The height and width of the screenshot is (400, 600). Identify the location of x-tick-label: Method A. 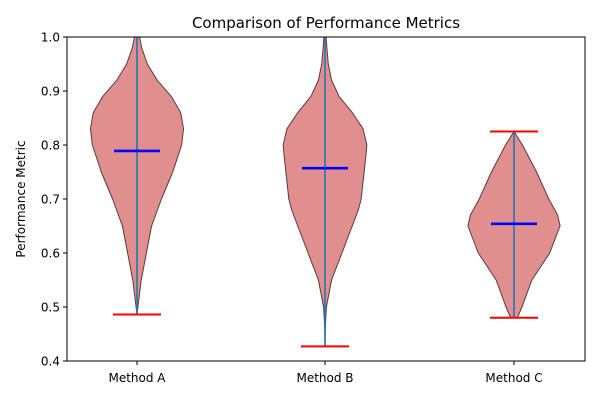
(137, 378).